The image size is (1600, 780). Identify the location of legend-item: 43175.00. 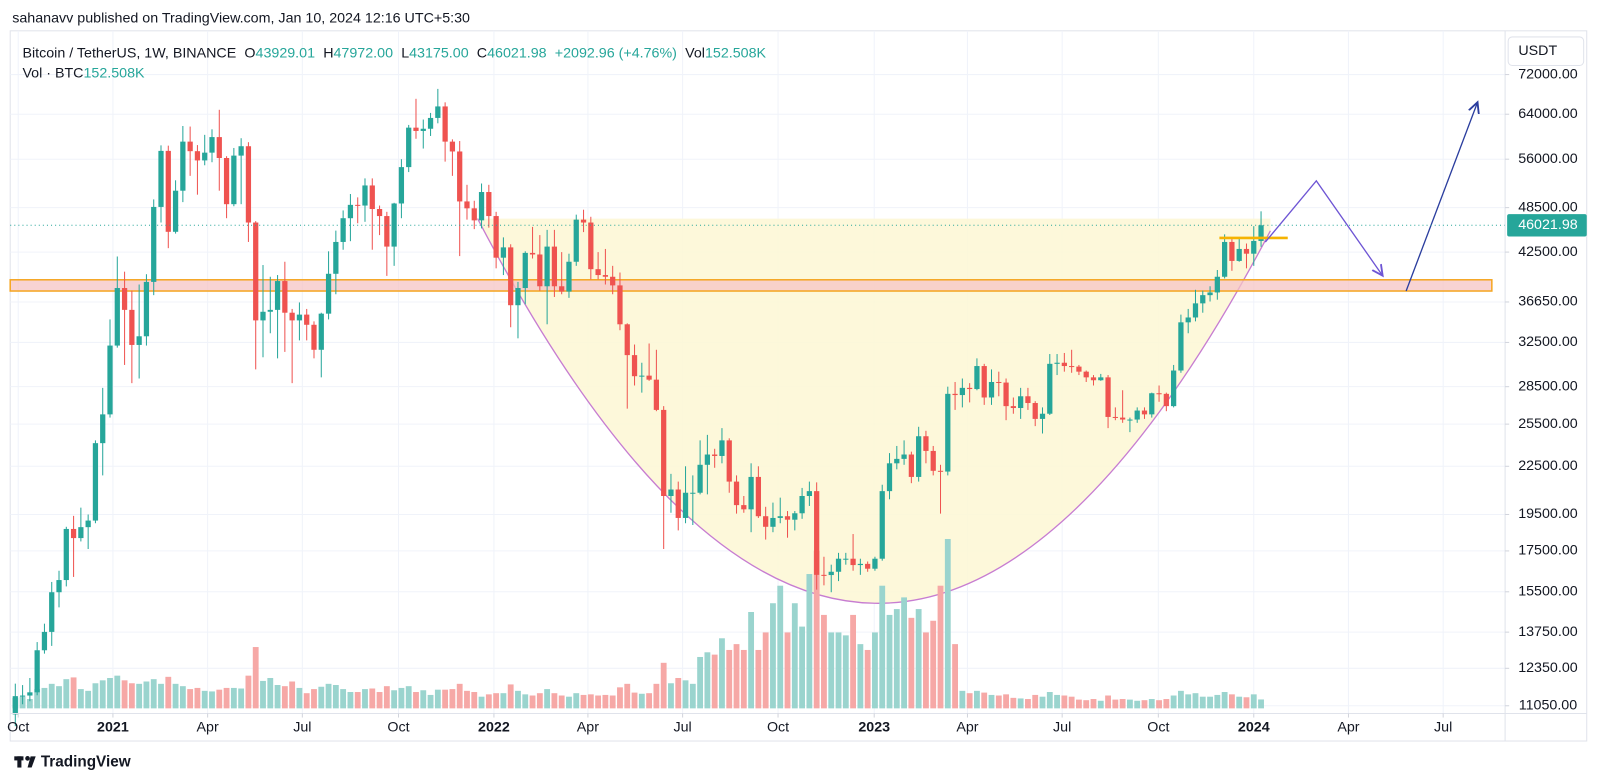
(439, 53).